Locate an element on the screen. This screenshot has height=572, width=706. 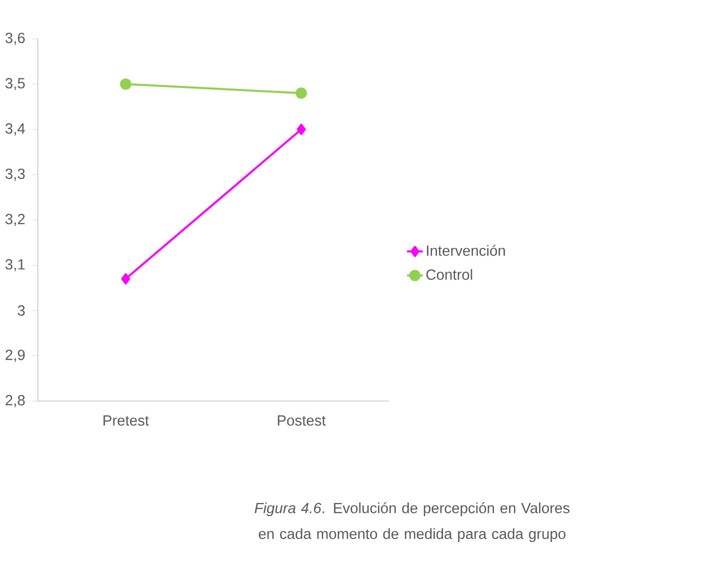
y-tick-label: 3,2 is located at coordinates (15, 220).